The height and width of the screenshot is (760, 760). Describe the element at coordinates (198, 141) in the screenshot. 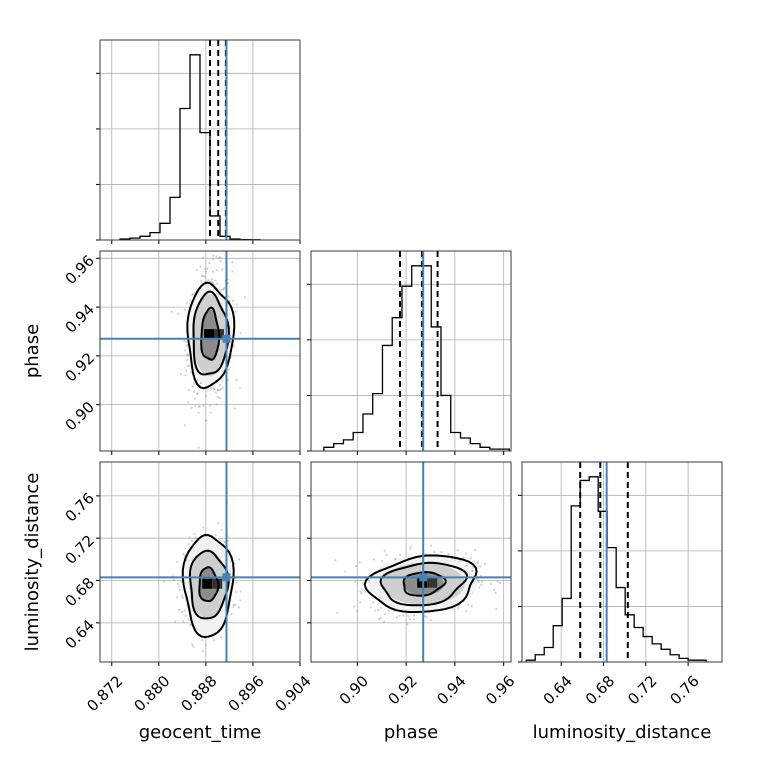

I see `hist-panel-geocent_time` at that location.